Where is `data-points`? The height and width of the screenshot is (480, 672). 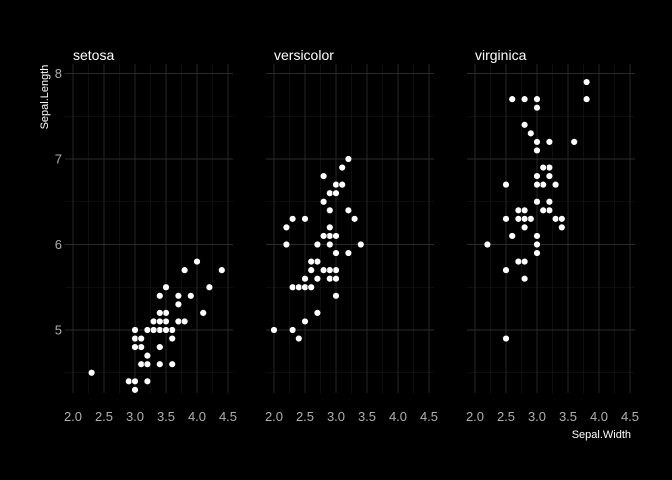 data-points is located at coordinates (156, 325).